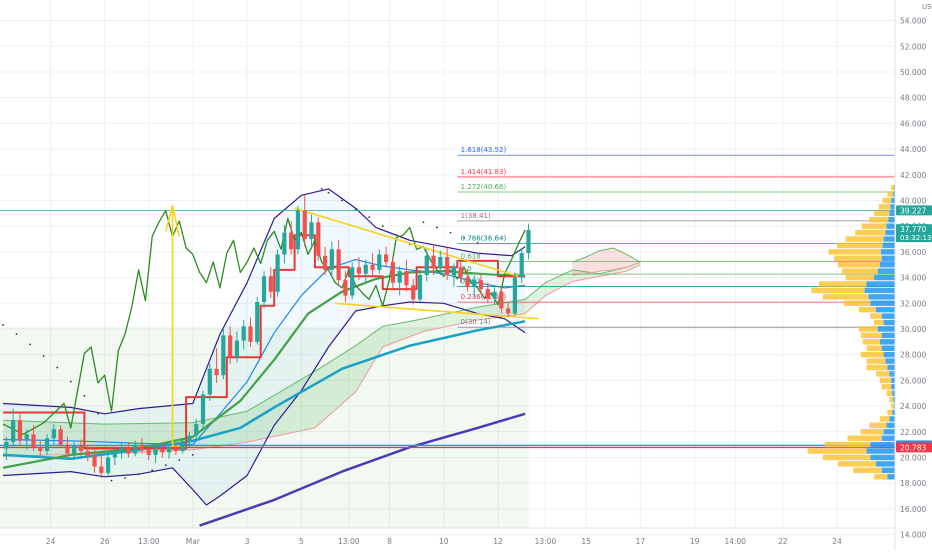 This screenshot has width=932, height=554. What do you see at coordinates (913, 483) in the screenshot?
I see `price-tick-label: 18.000` at bounding box center [913, 483].